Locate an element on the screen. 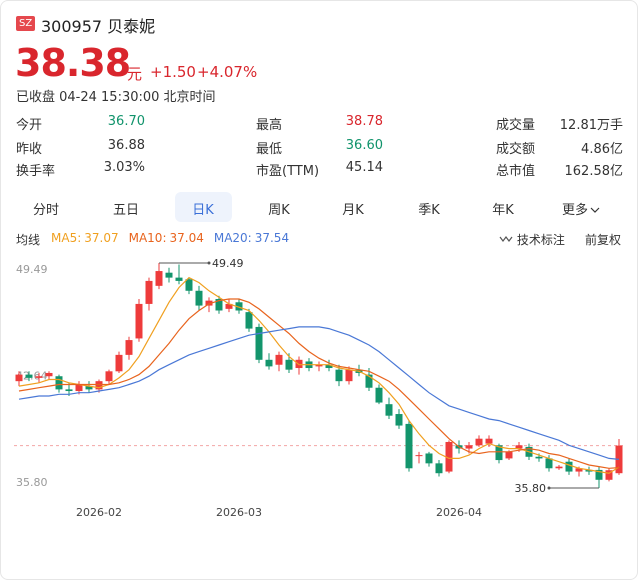 The image size is (638, 580). x-tick-label: 2026-04 is located at coordinates (459, 512).